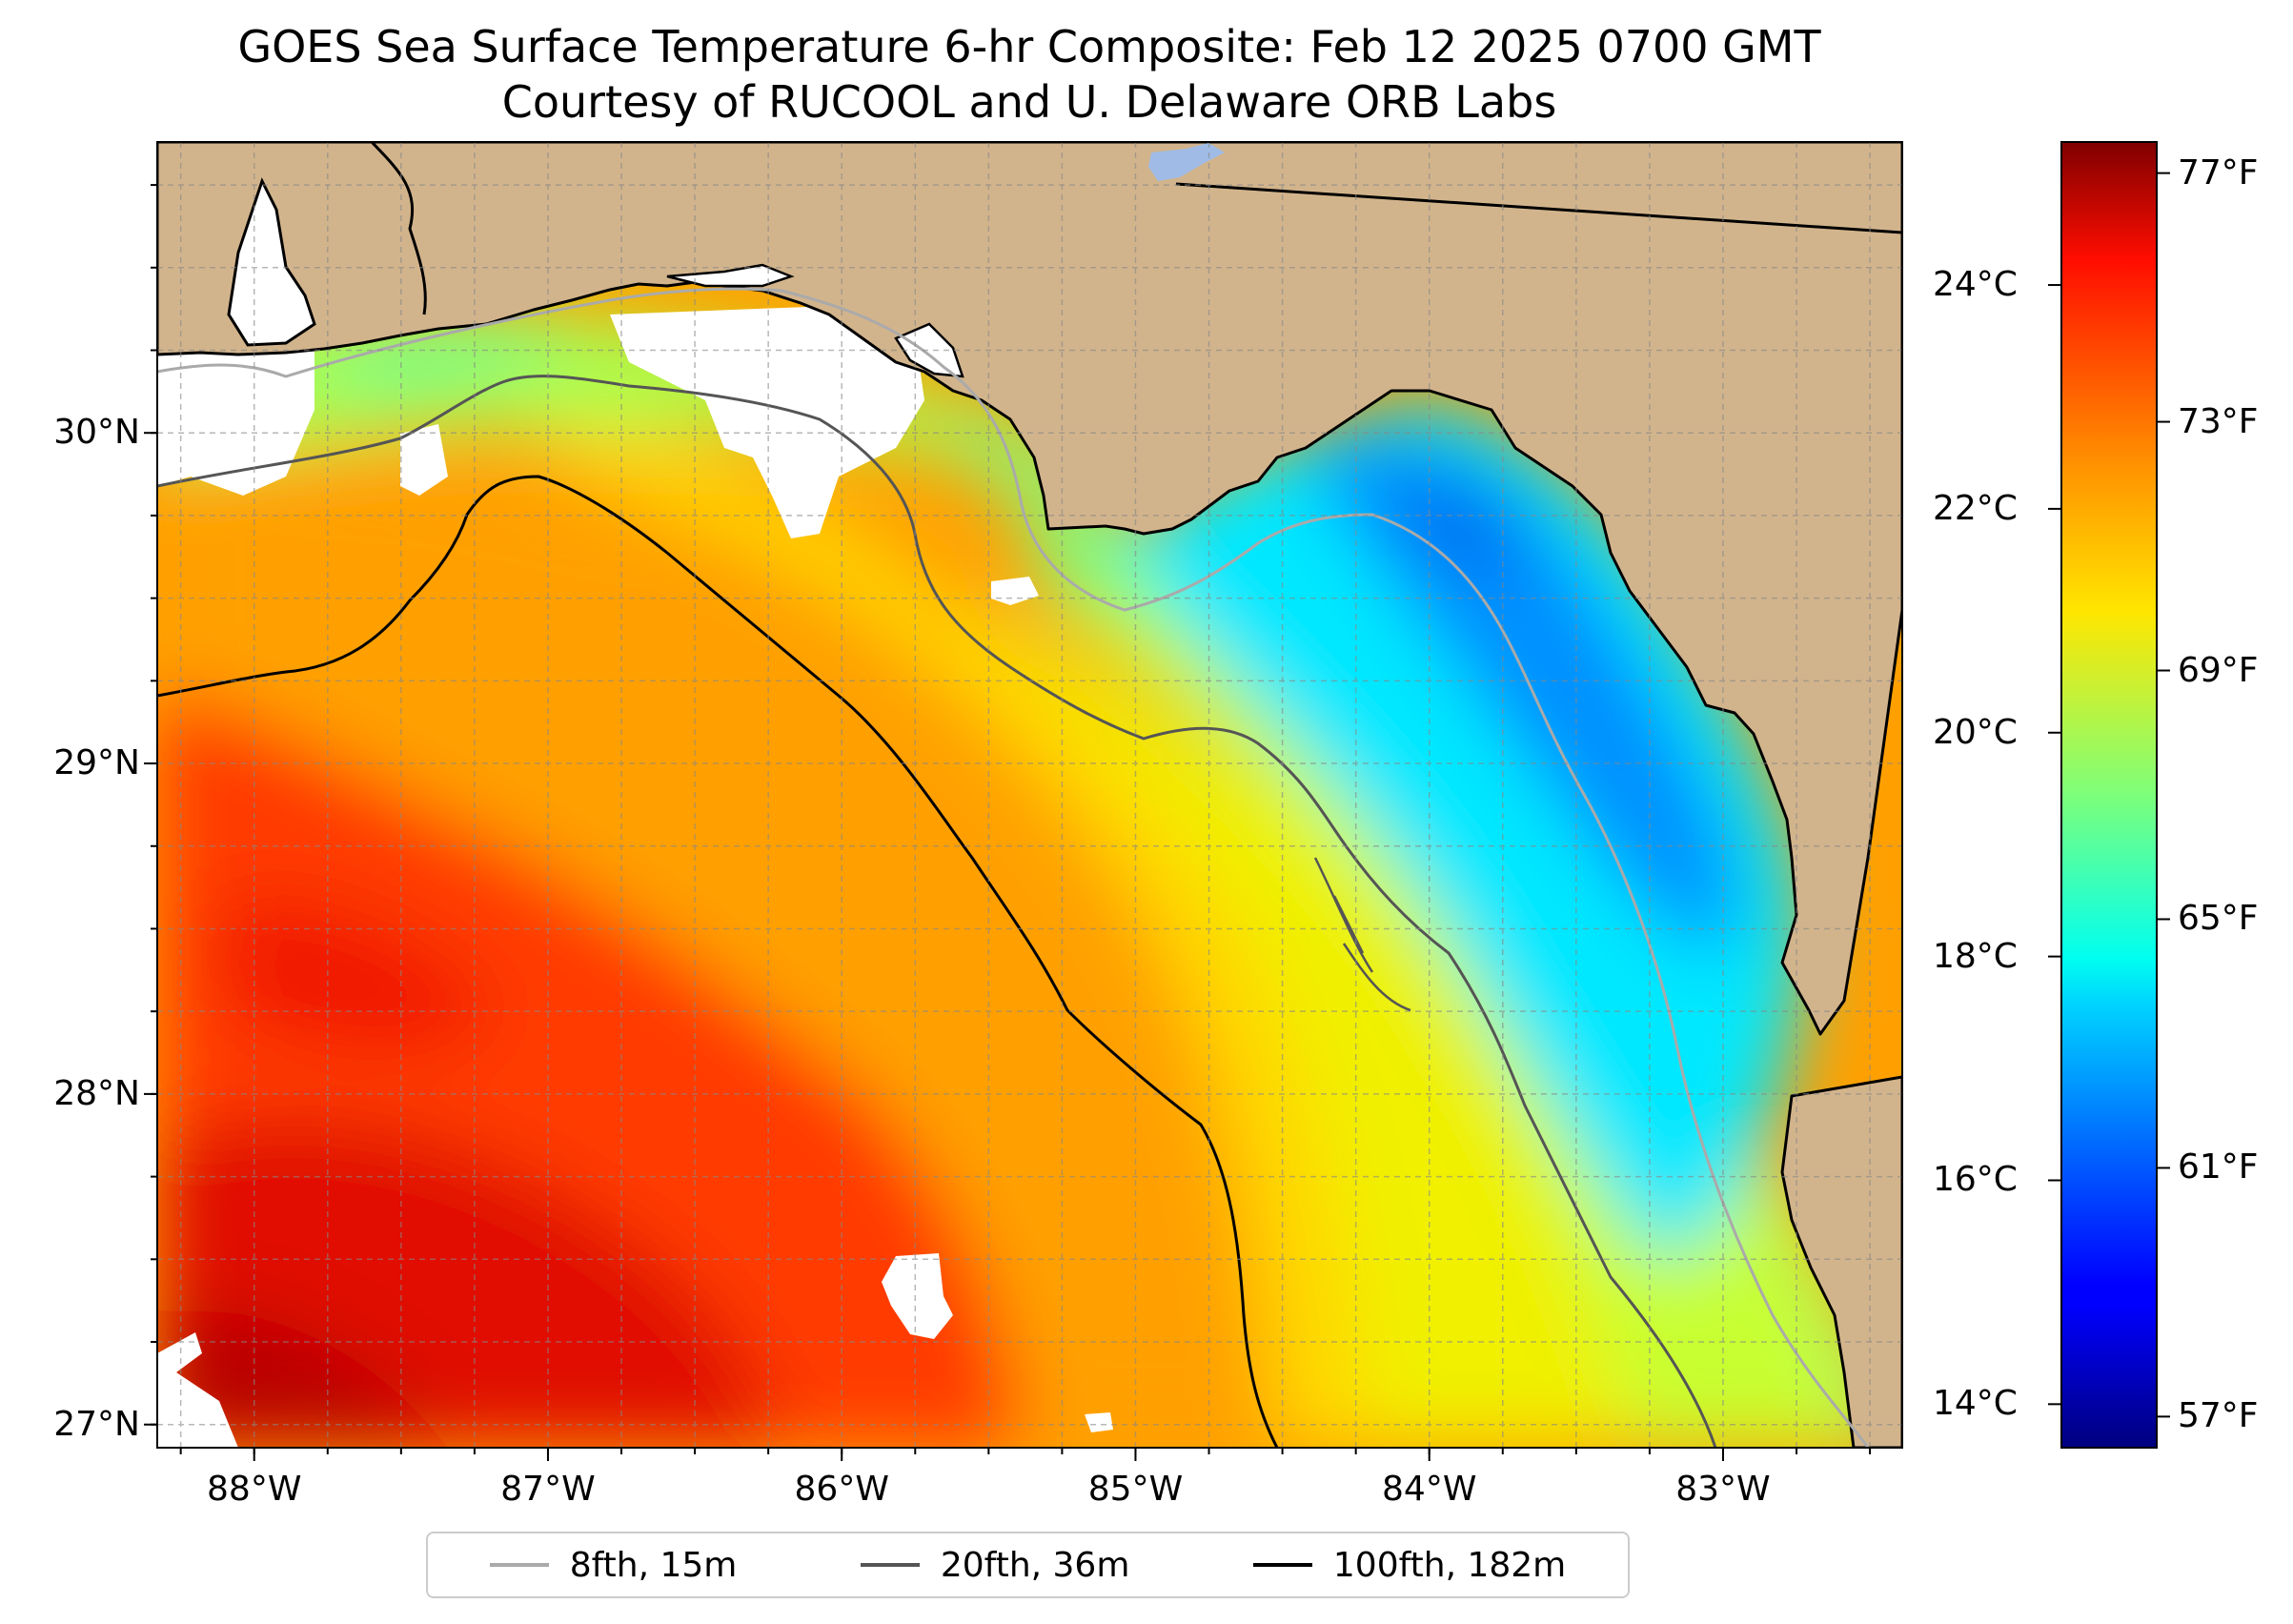  I want to click on colorbar, so click(2109, 795).